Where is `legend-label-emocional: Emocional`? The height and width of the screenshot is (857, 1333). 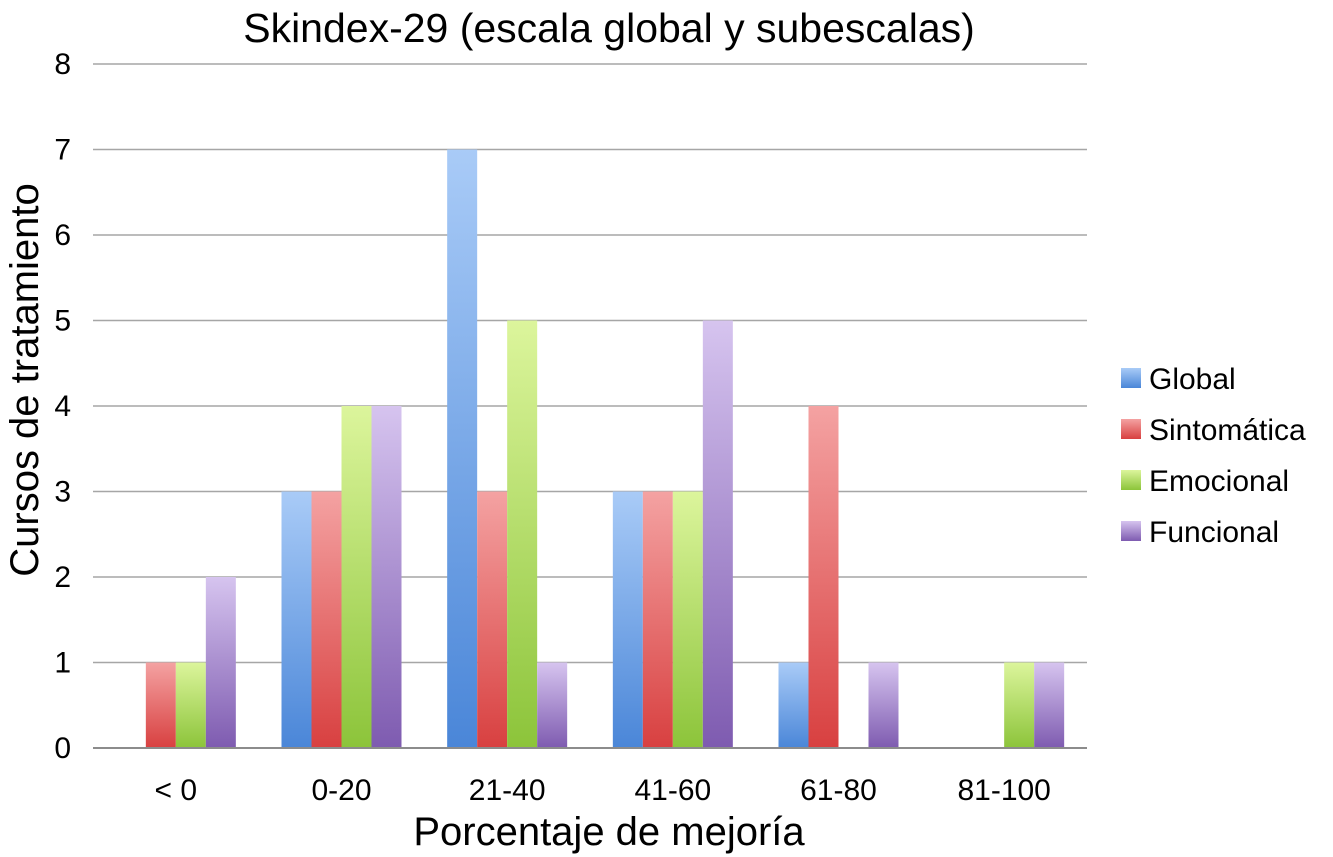 legend-label-emocional: Emocional is located at coordinates (1219, 481).